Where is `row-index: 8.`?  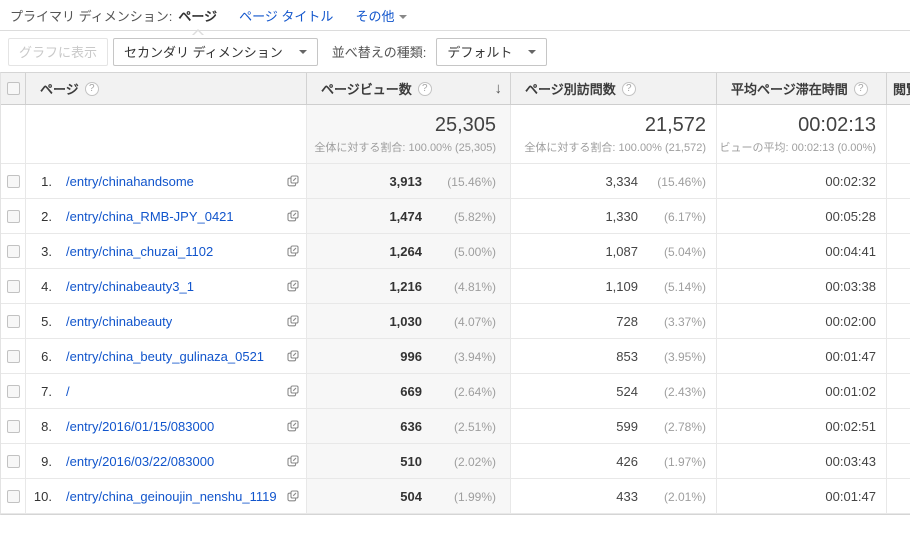 row-index: 8. is located at coordinates (46, 426).